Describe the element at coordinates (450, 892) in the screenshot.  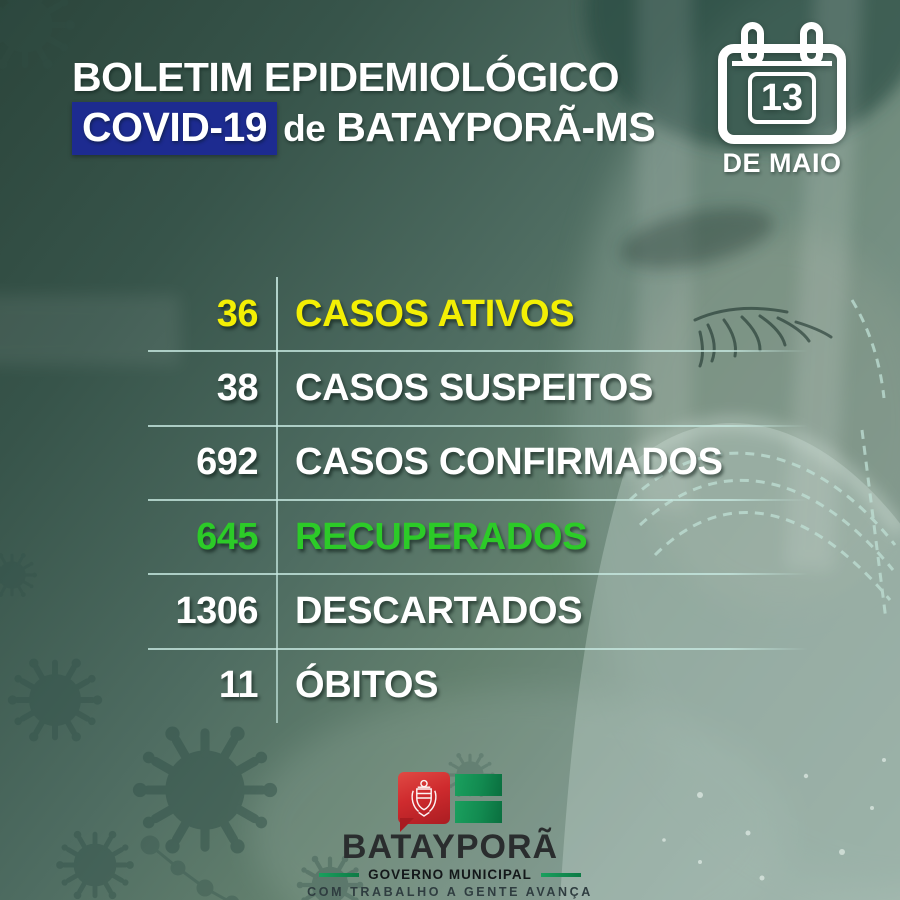
I see `slogan: COM TRABALHO A GENTE AVANÇA` at that location.